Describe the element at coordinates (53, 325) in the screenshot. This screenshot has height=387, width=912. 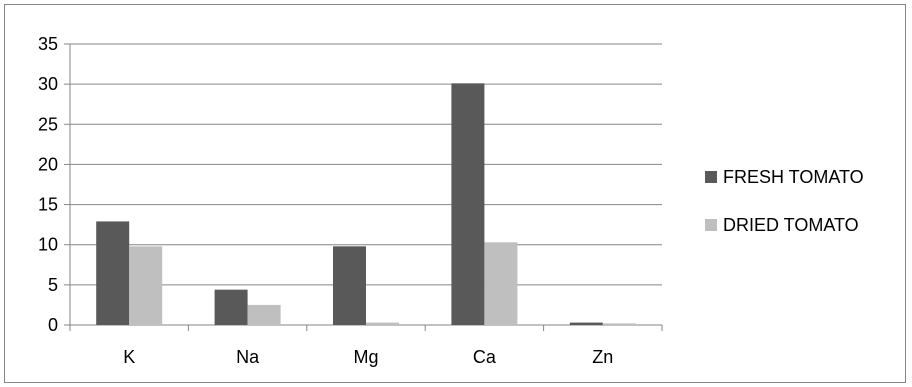
I see `y-tick-label: 0` at that location.